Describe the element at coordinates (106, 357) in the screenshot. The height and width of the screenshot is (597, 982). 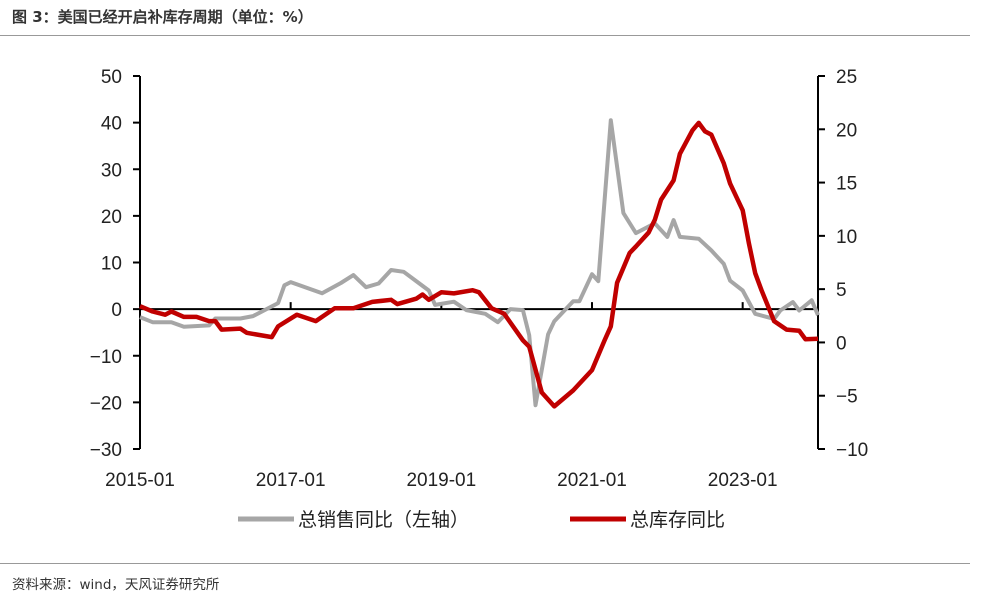
I see `left-tick-label: −10` at that location.